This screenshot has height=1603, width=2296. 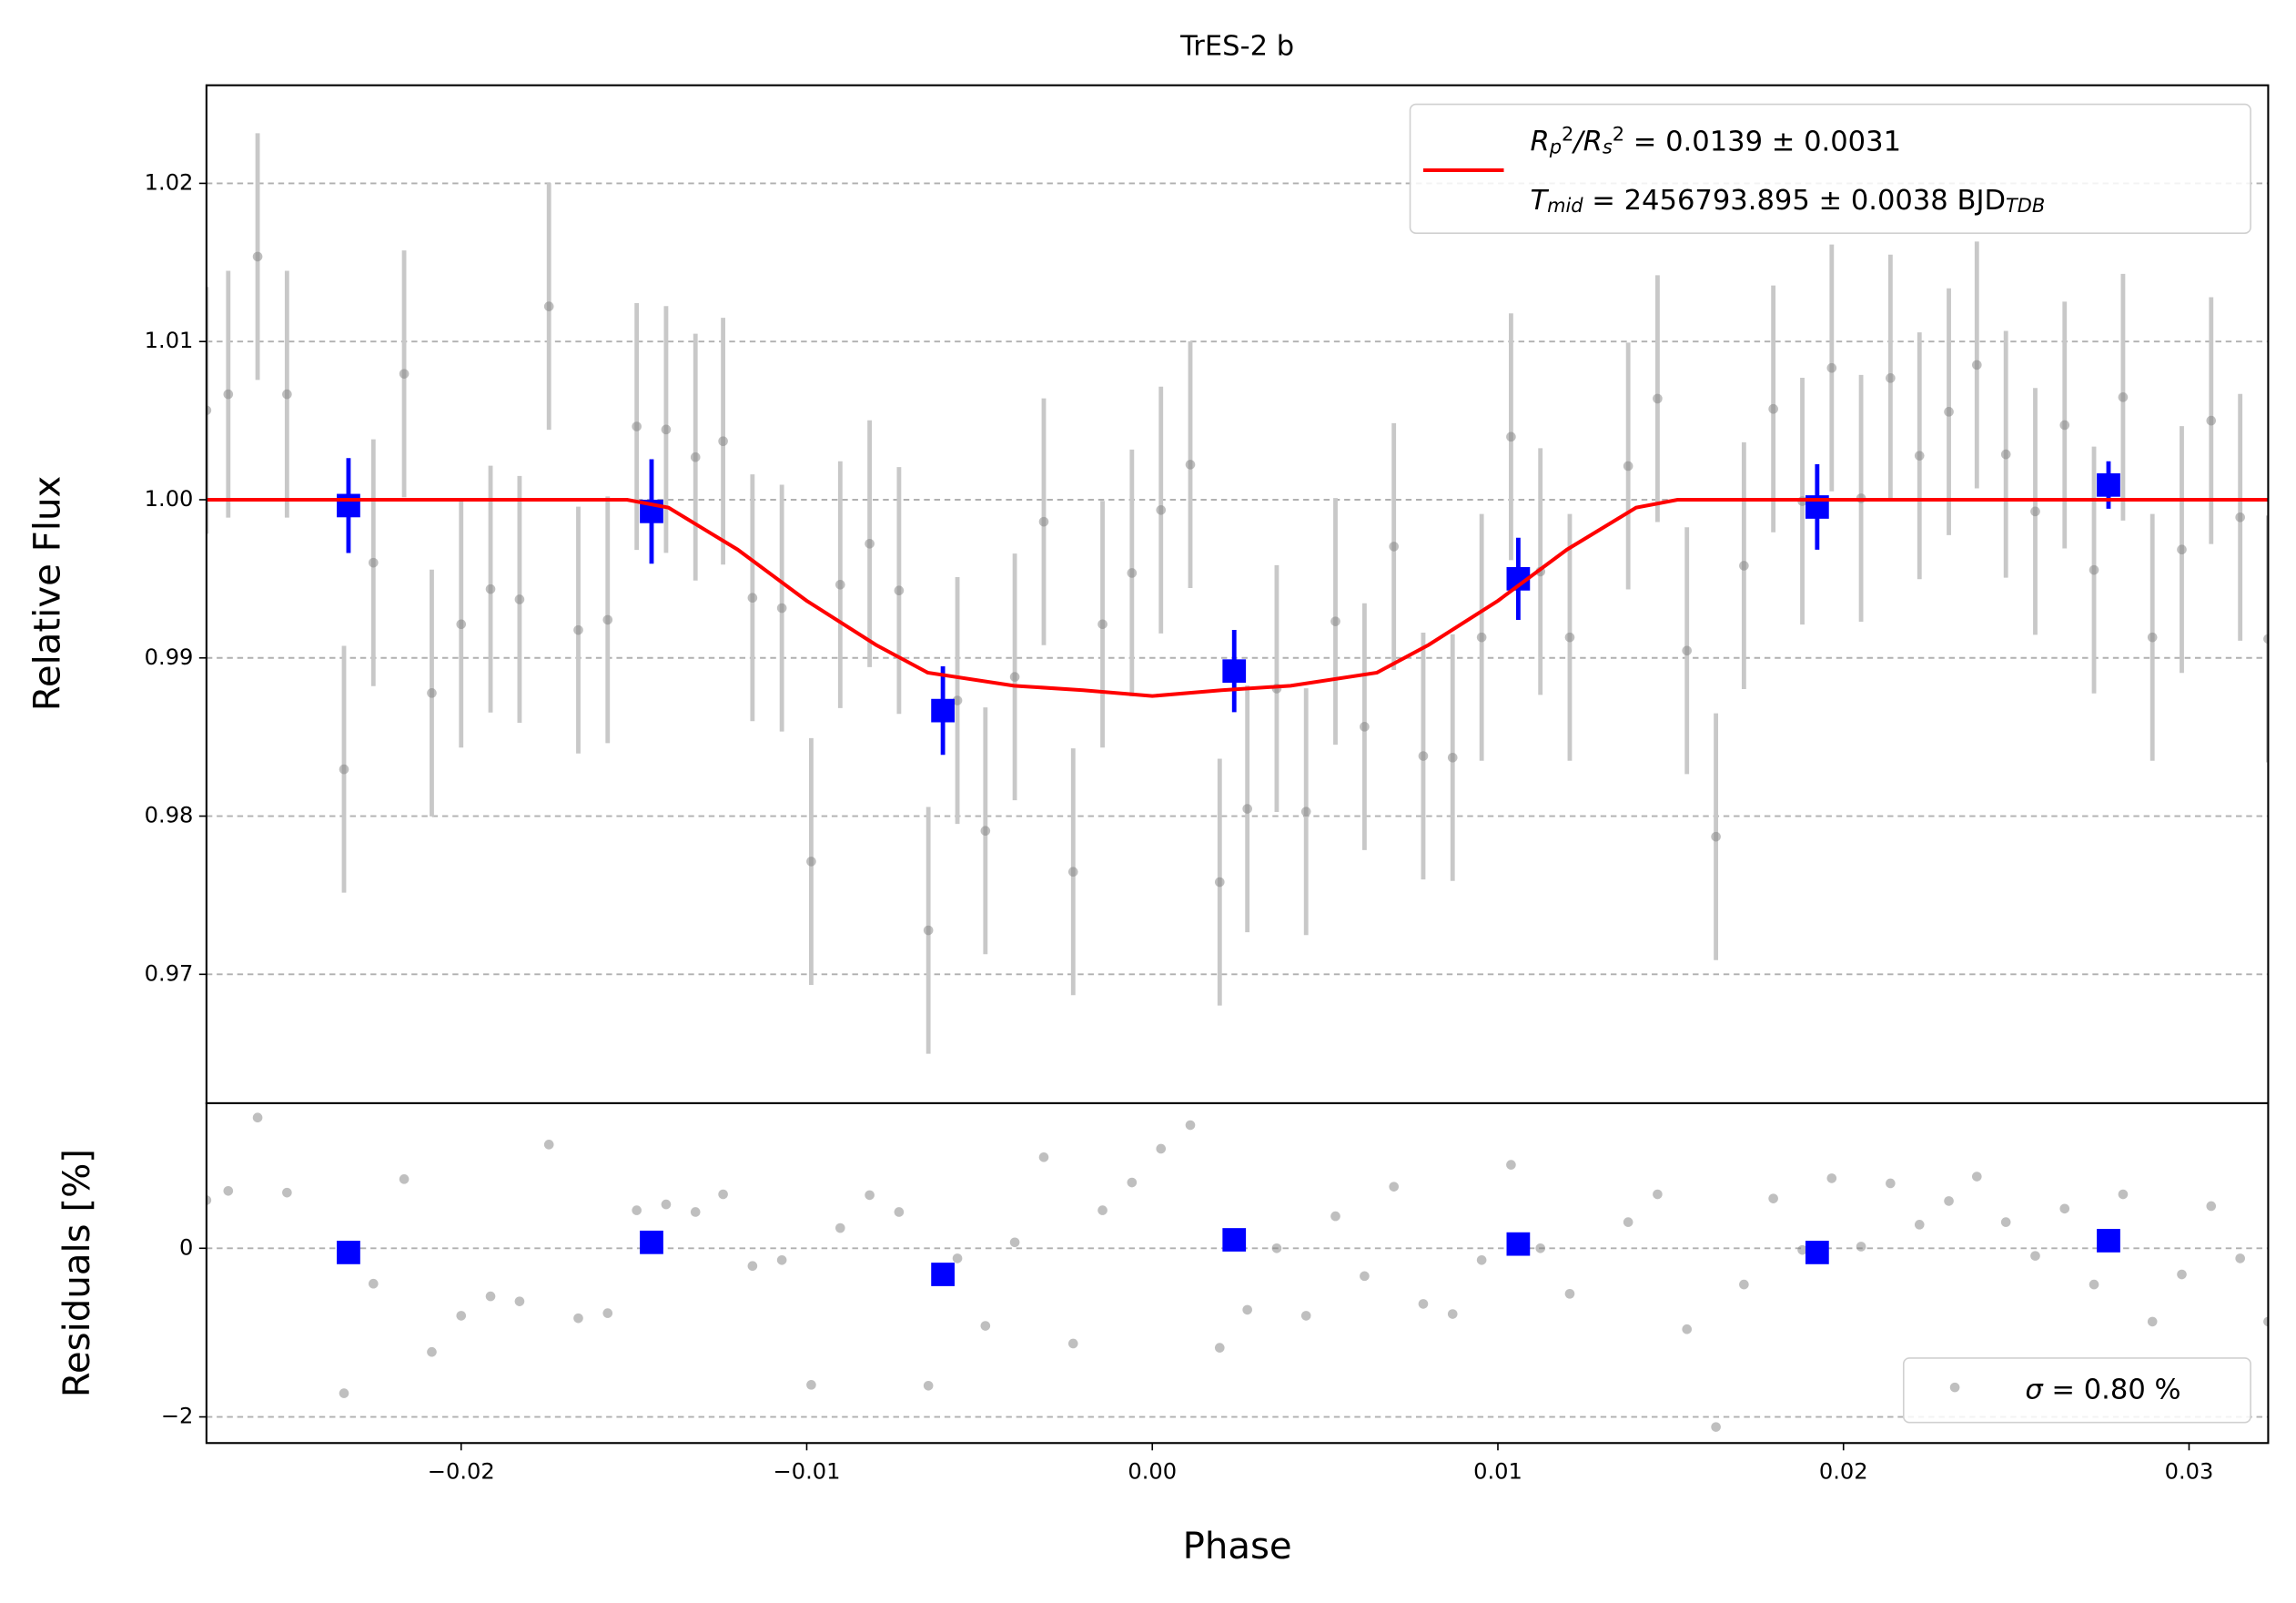 I want to click on legend-text: = 2456793.895 ± 0.0038 BJD, so click(x=1795, y=200).